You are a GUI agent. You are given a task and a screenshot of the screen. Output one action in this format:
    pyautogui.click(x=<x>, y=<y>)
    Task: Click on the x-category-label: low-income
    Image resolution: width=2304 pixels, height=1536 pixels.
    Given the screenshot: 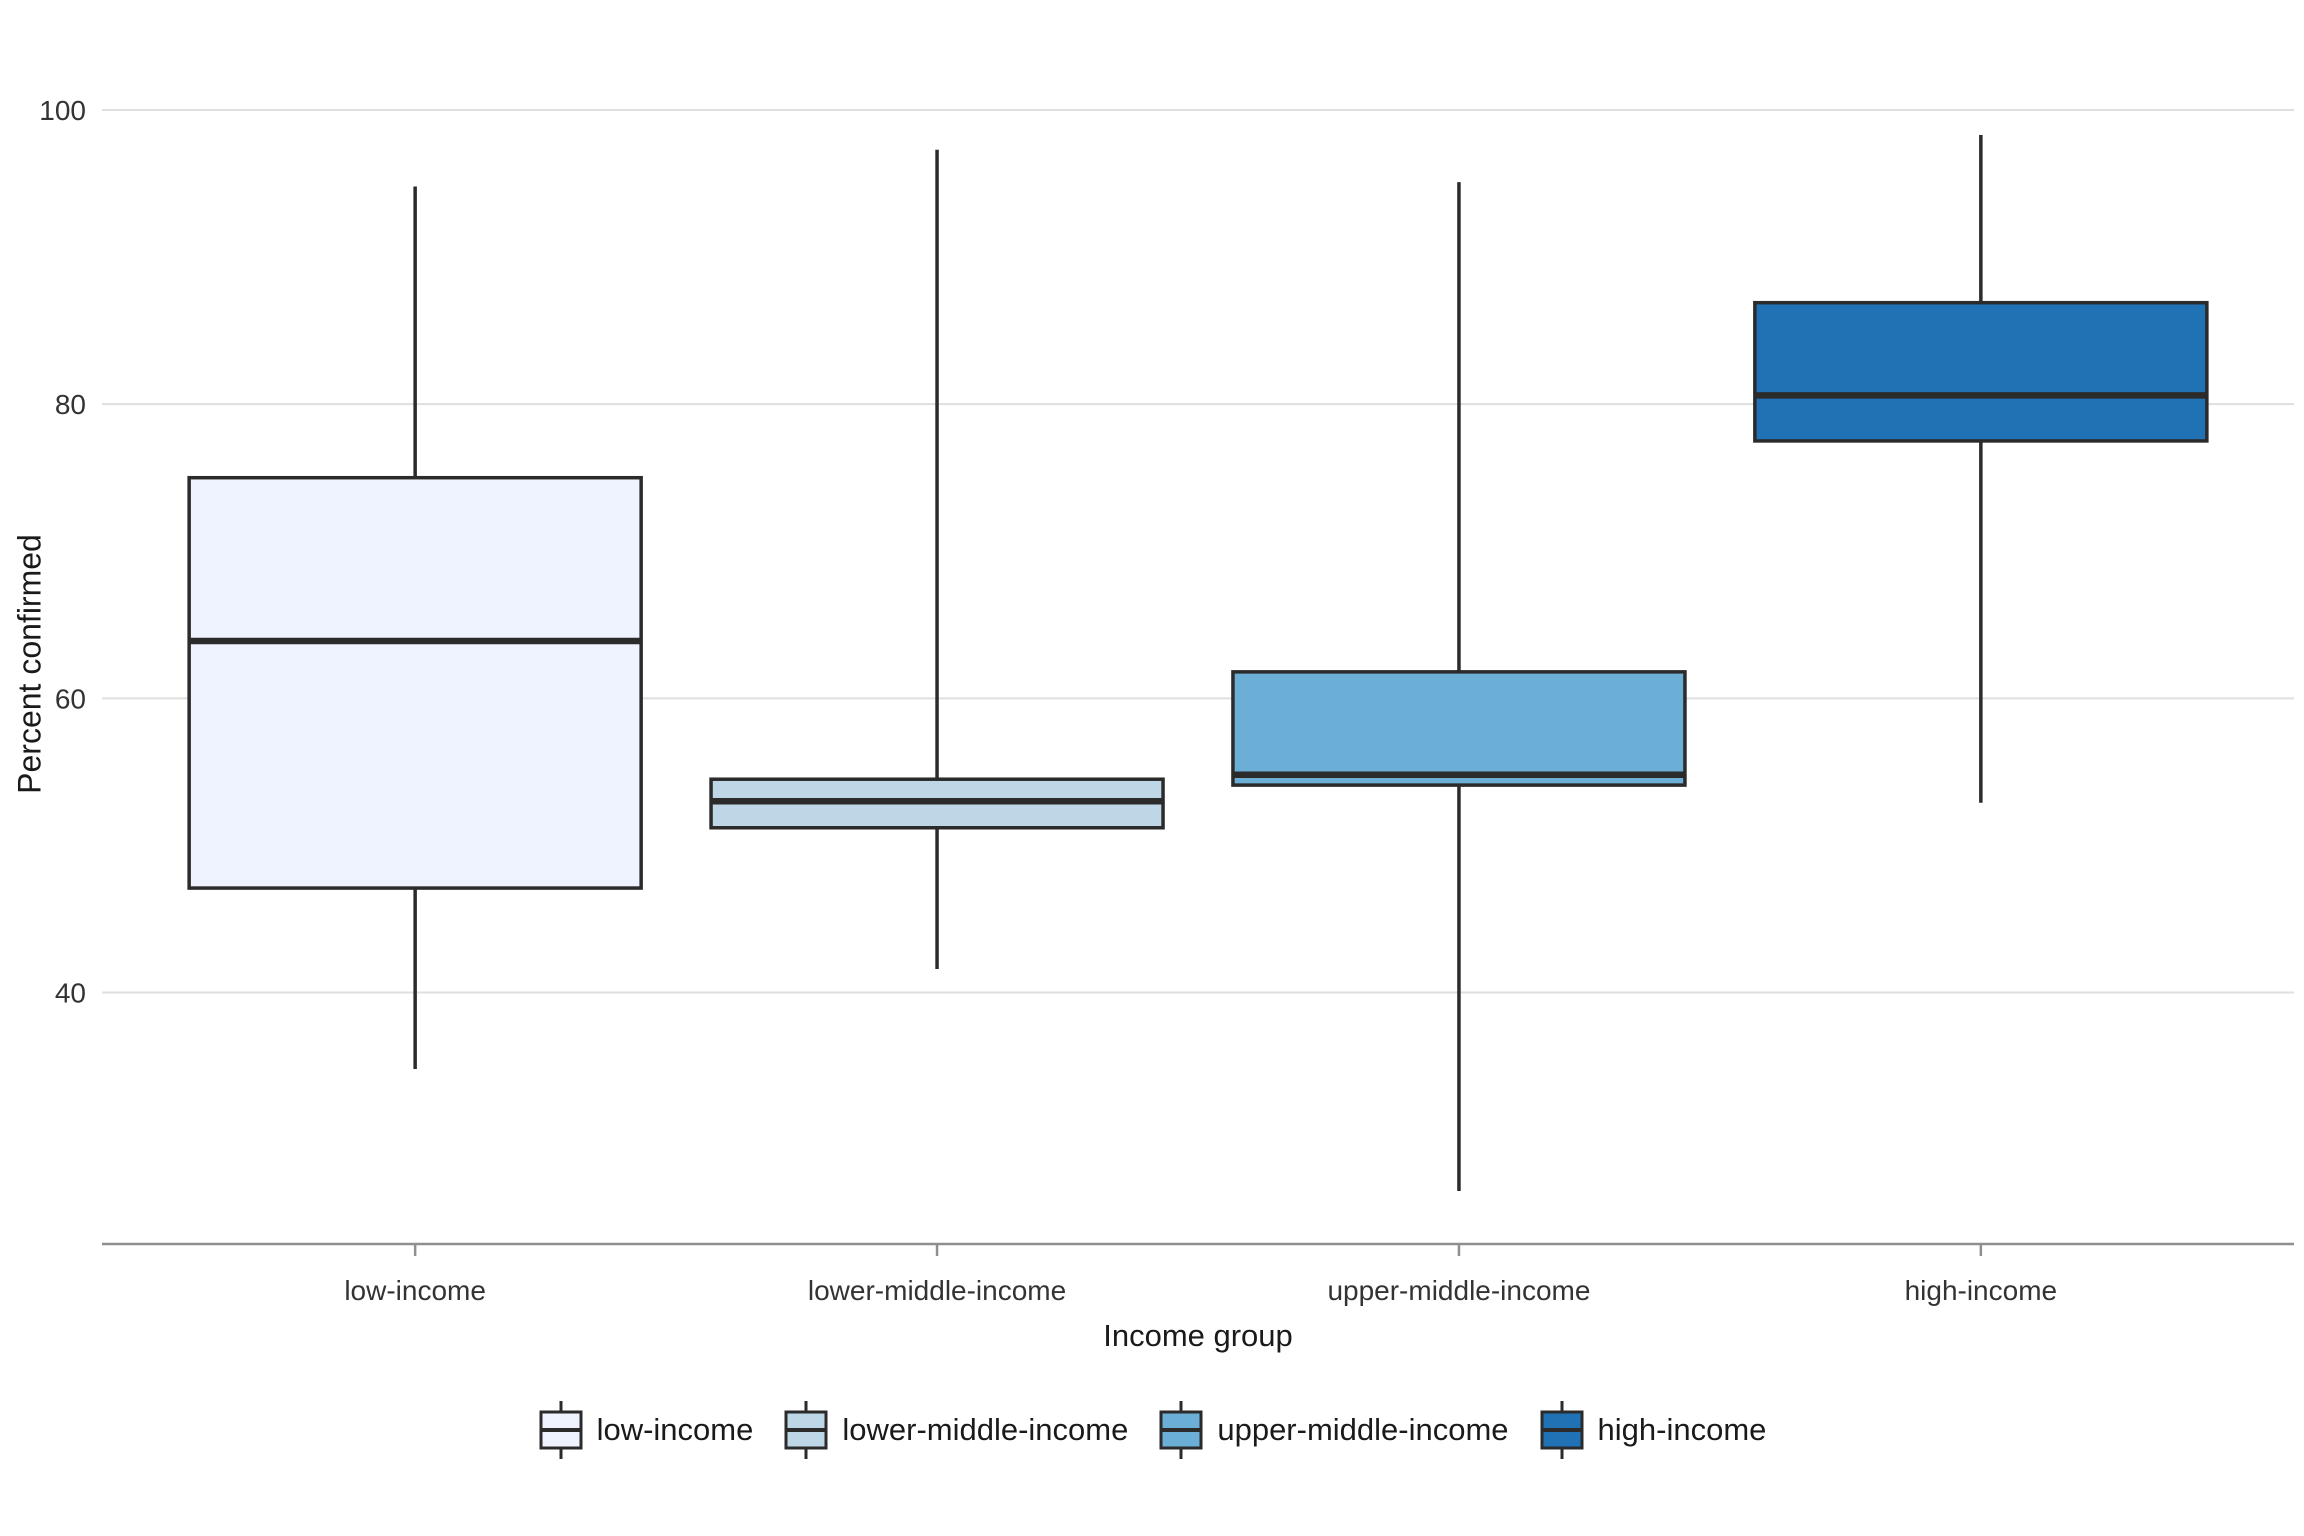 What is the action you would take?
    pyautogui.click(x=415, y=1290)
    